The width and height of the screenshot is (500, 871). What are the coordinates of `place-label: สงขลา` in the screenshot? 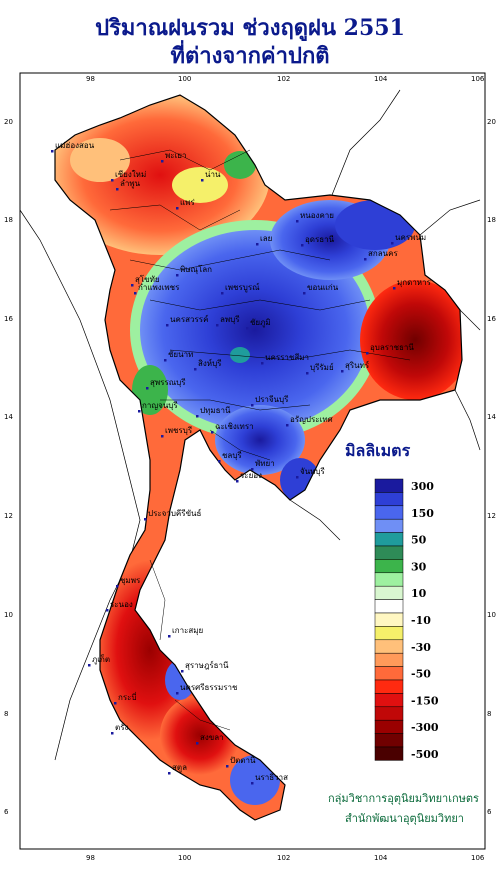 It's located at (212, 737).